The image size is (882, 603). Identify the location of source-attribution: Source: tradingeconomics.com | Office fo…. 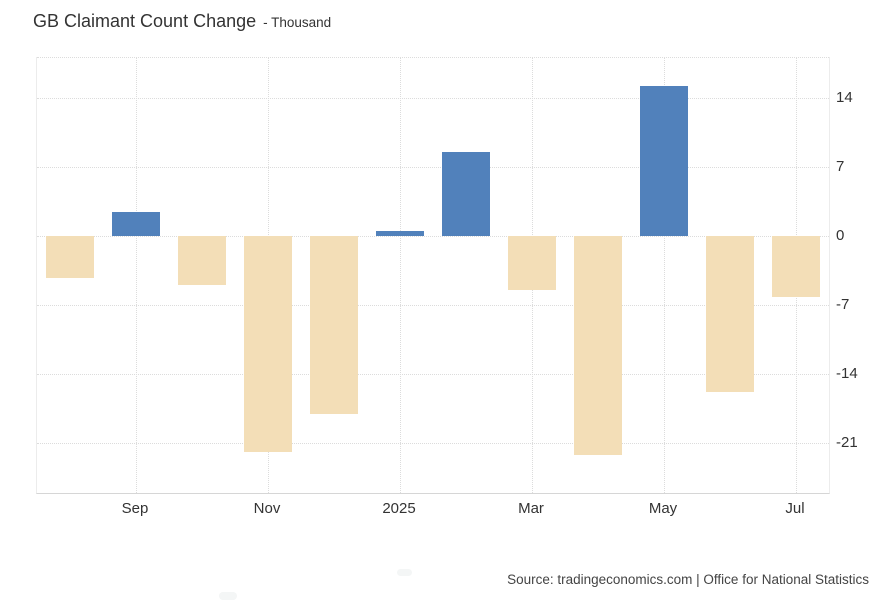
(688, 579).